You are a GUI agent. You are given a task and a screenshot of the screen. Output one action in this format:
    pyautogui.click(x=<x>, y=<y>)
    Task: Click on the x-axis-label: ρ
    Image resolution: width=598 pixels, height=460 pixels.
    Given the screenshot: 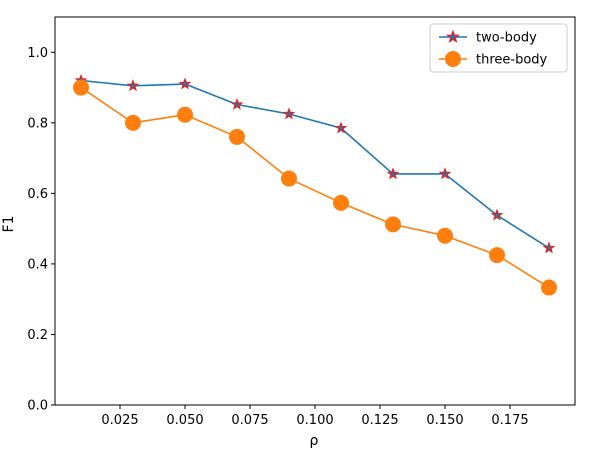 What is the action you would take?
    pyautogui.click(x=314, y=441)
    